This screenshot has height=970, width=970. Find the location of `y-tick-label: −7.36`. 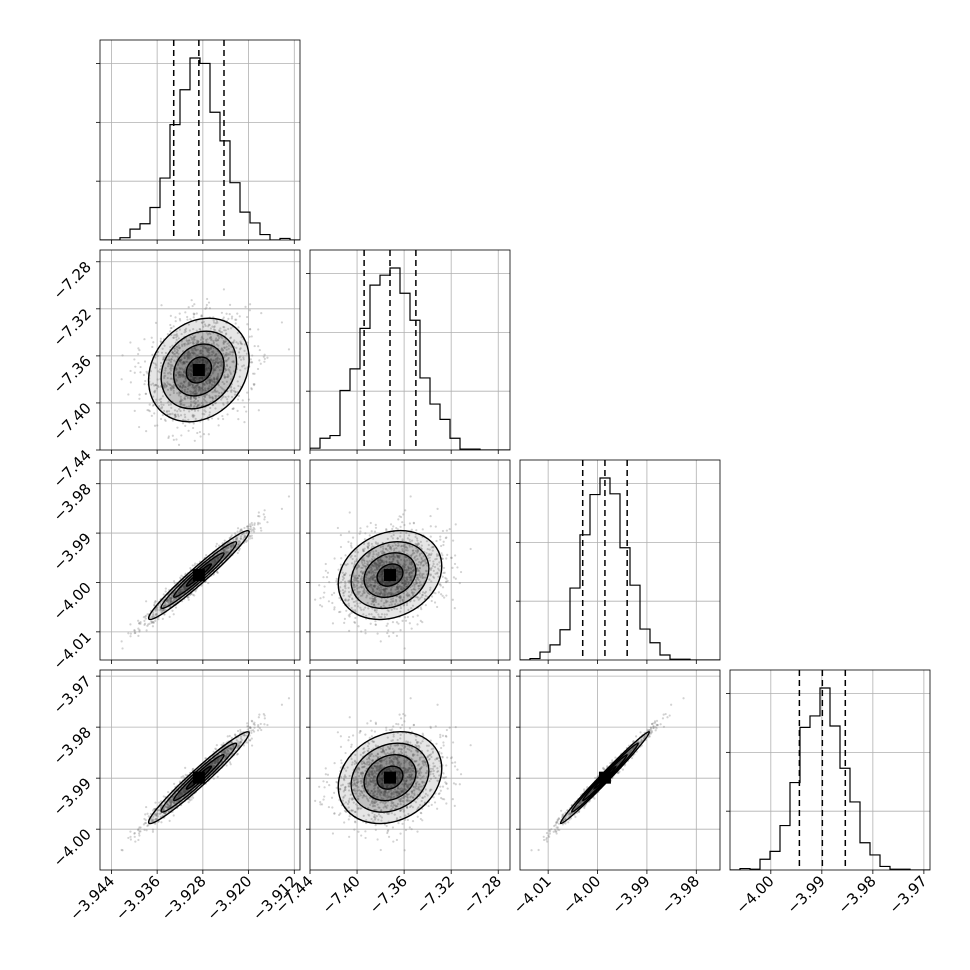

y-tick-label: −7.36 is located at coordinates (72, 374).